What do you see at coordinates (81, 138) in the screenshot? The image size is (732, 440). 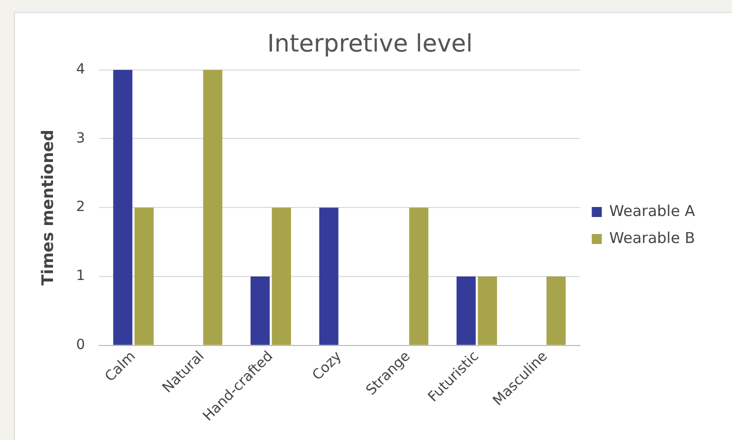 I see `y-tick-label: 3` at bounding box center [81, 138].